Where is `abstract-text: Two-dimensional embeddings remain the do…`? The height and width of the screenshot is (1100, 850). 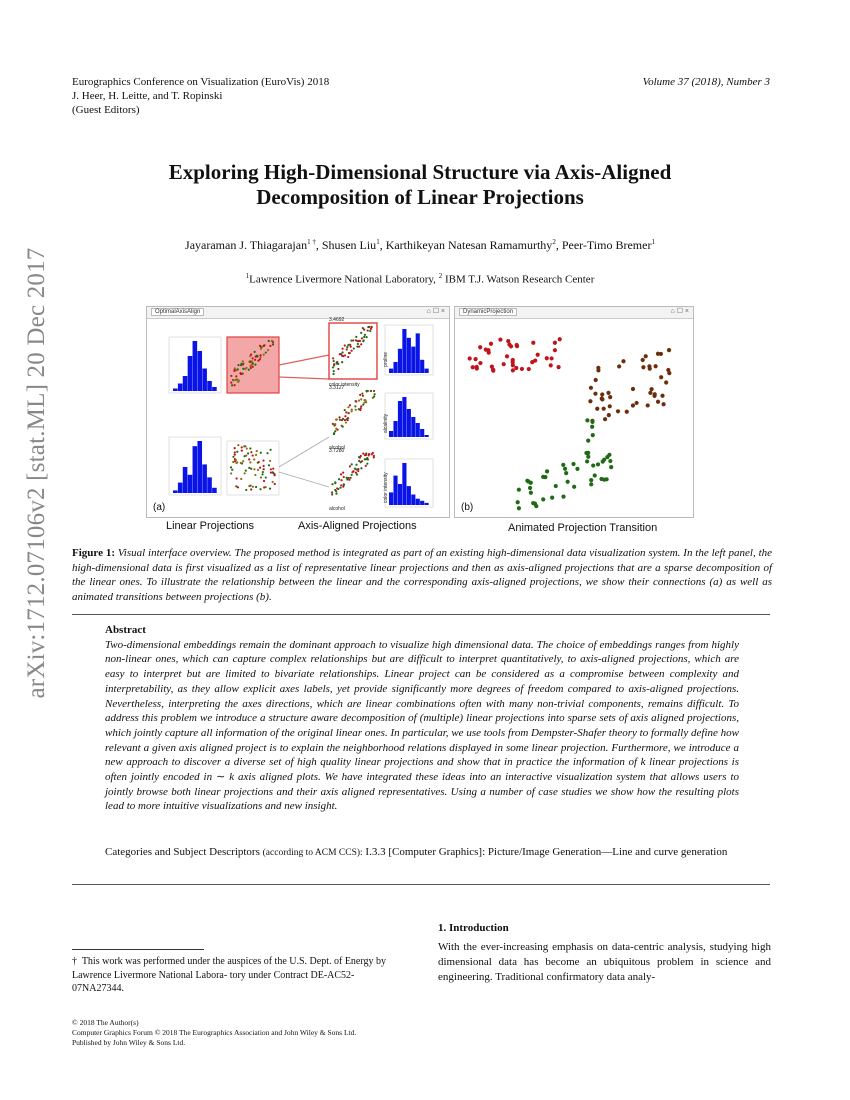
abstract-text: Two-dimensional embeddings remain the do… is located at coordinates (422, 725).